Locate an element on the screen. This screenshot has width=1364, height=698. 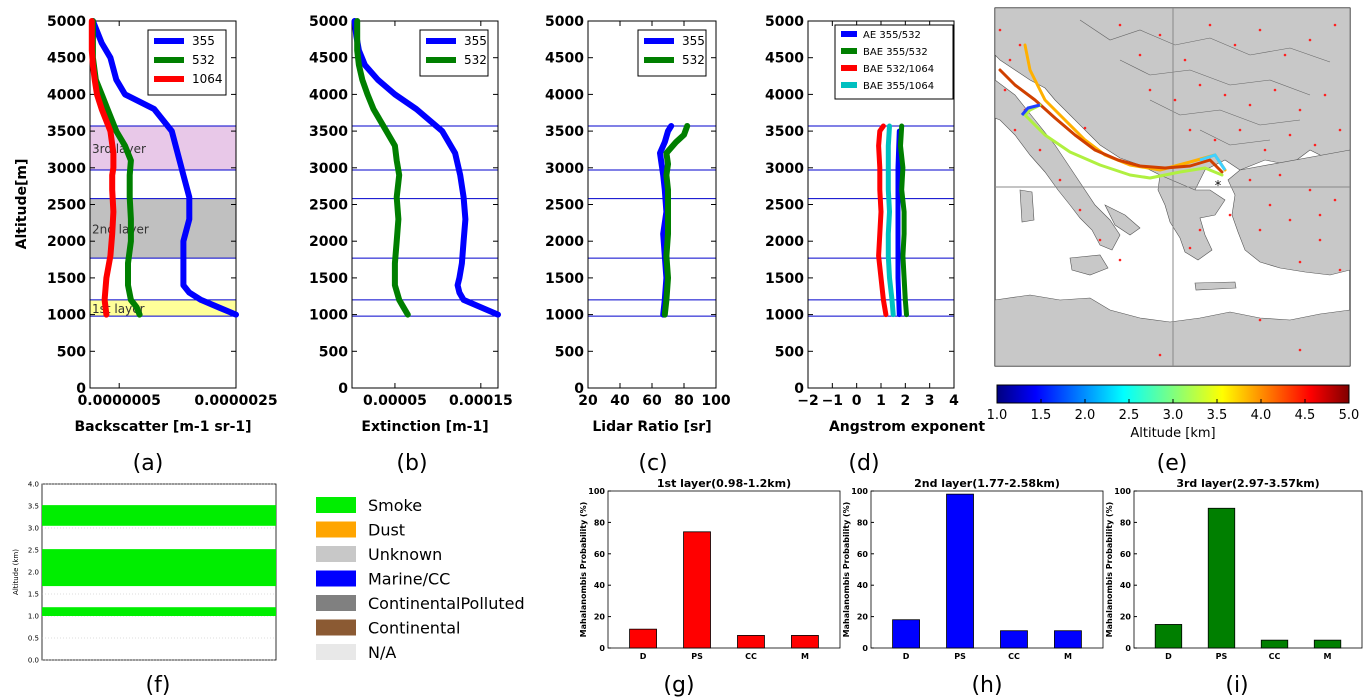
plot-frame is located at coordinates (724, 569).